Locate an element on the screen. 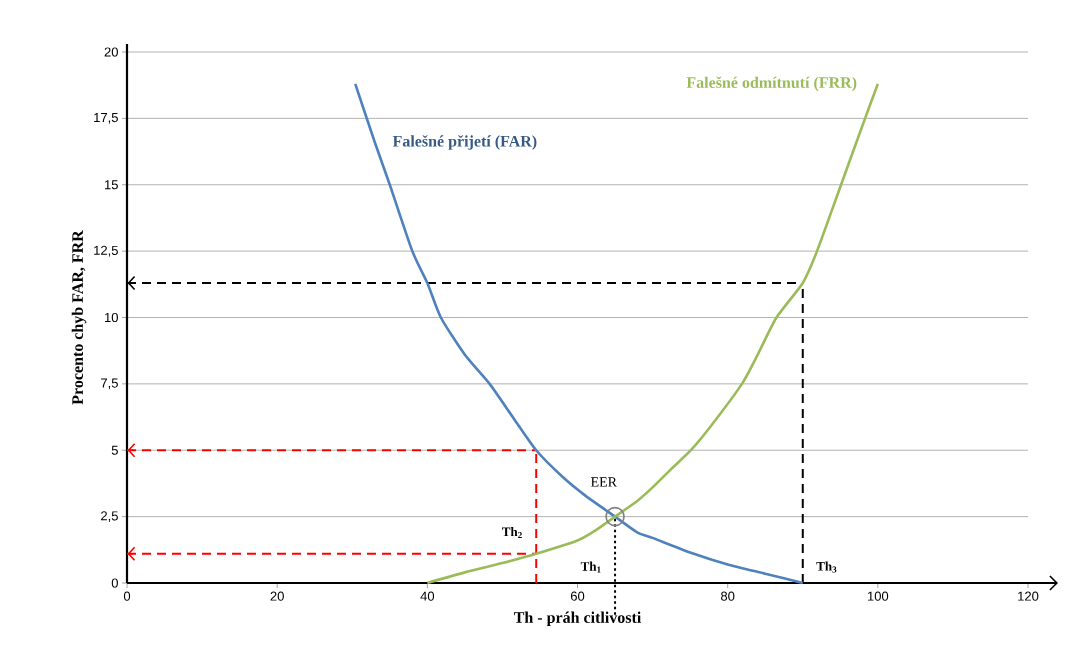  y-tick-label: 7,5 is located at coordinates (109, 384).